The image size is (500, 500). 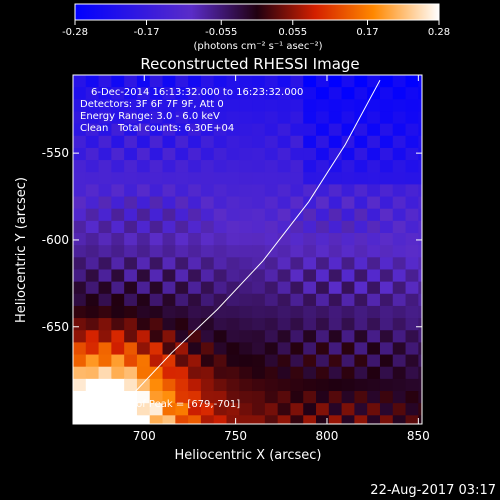 I want to click on colorbar-frame, so click(x=257, y=12).